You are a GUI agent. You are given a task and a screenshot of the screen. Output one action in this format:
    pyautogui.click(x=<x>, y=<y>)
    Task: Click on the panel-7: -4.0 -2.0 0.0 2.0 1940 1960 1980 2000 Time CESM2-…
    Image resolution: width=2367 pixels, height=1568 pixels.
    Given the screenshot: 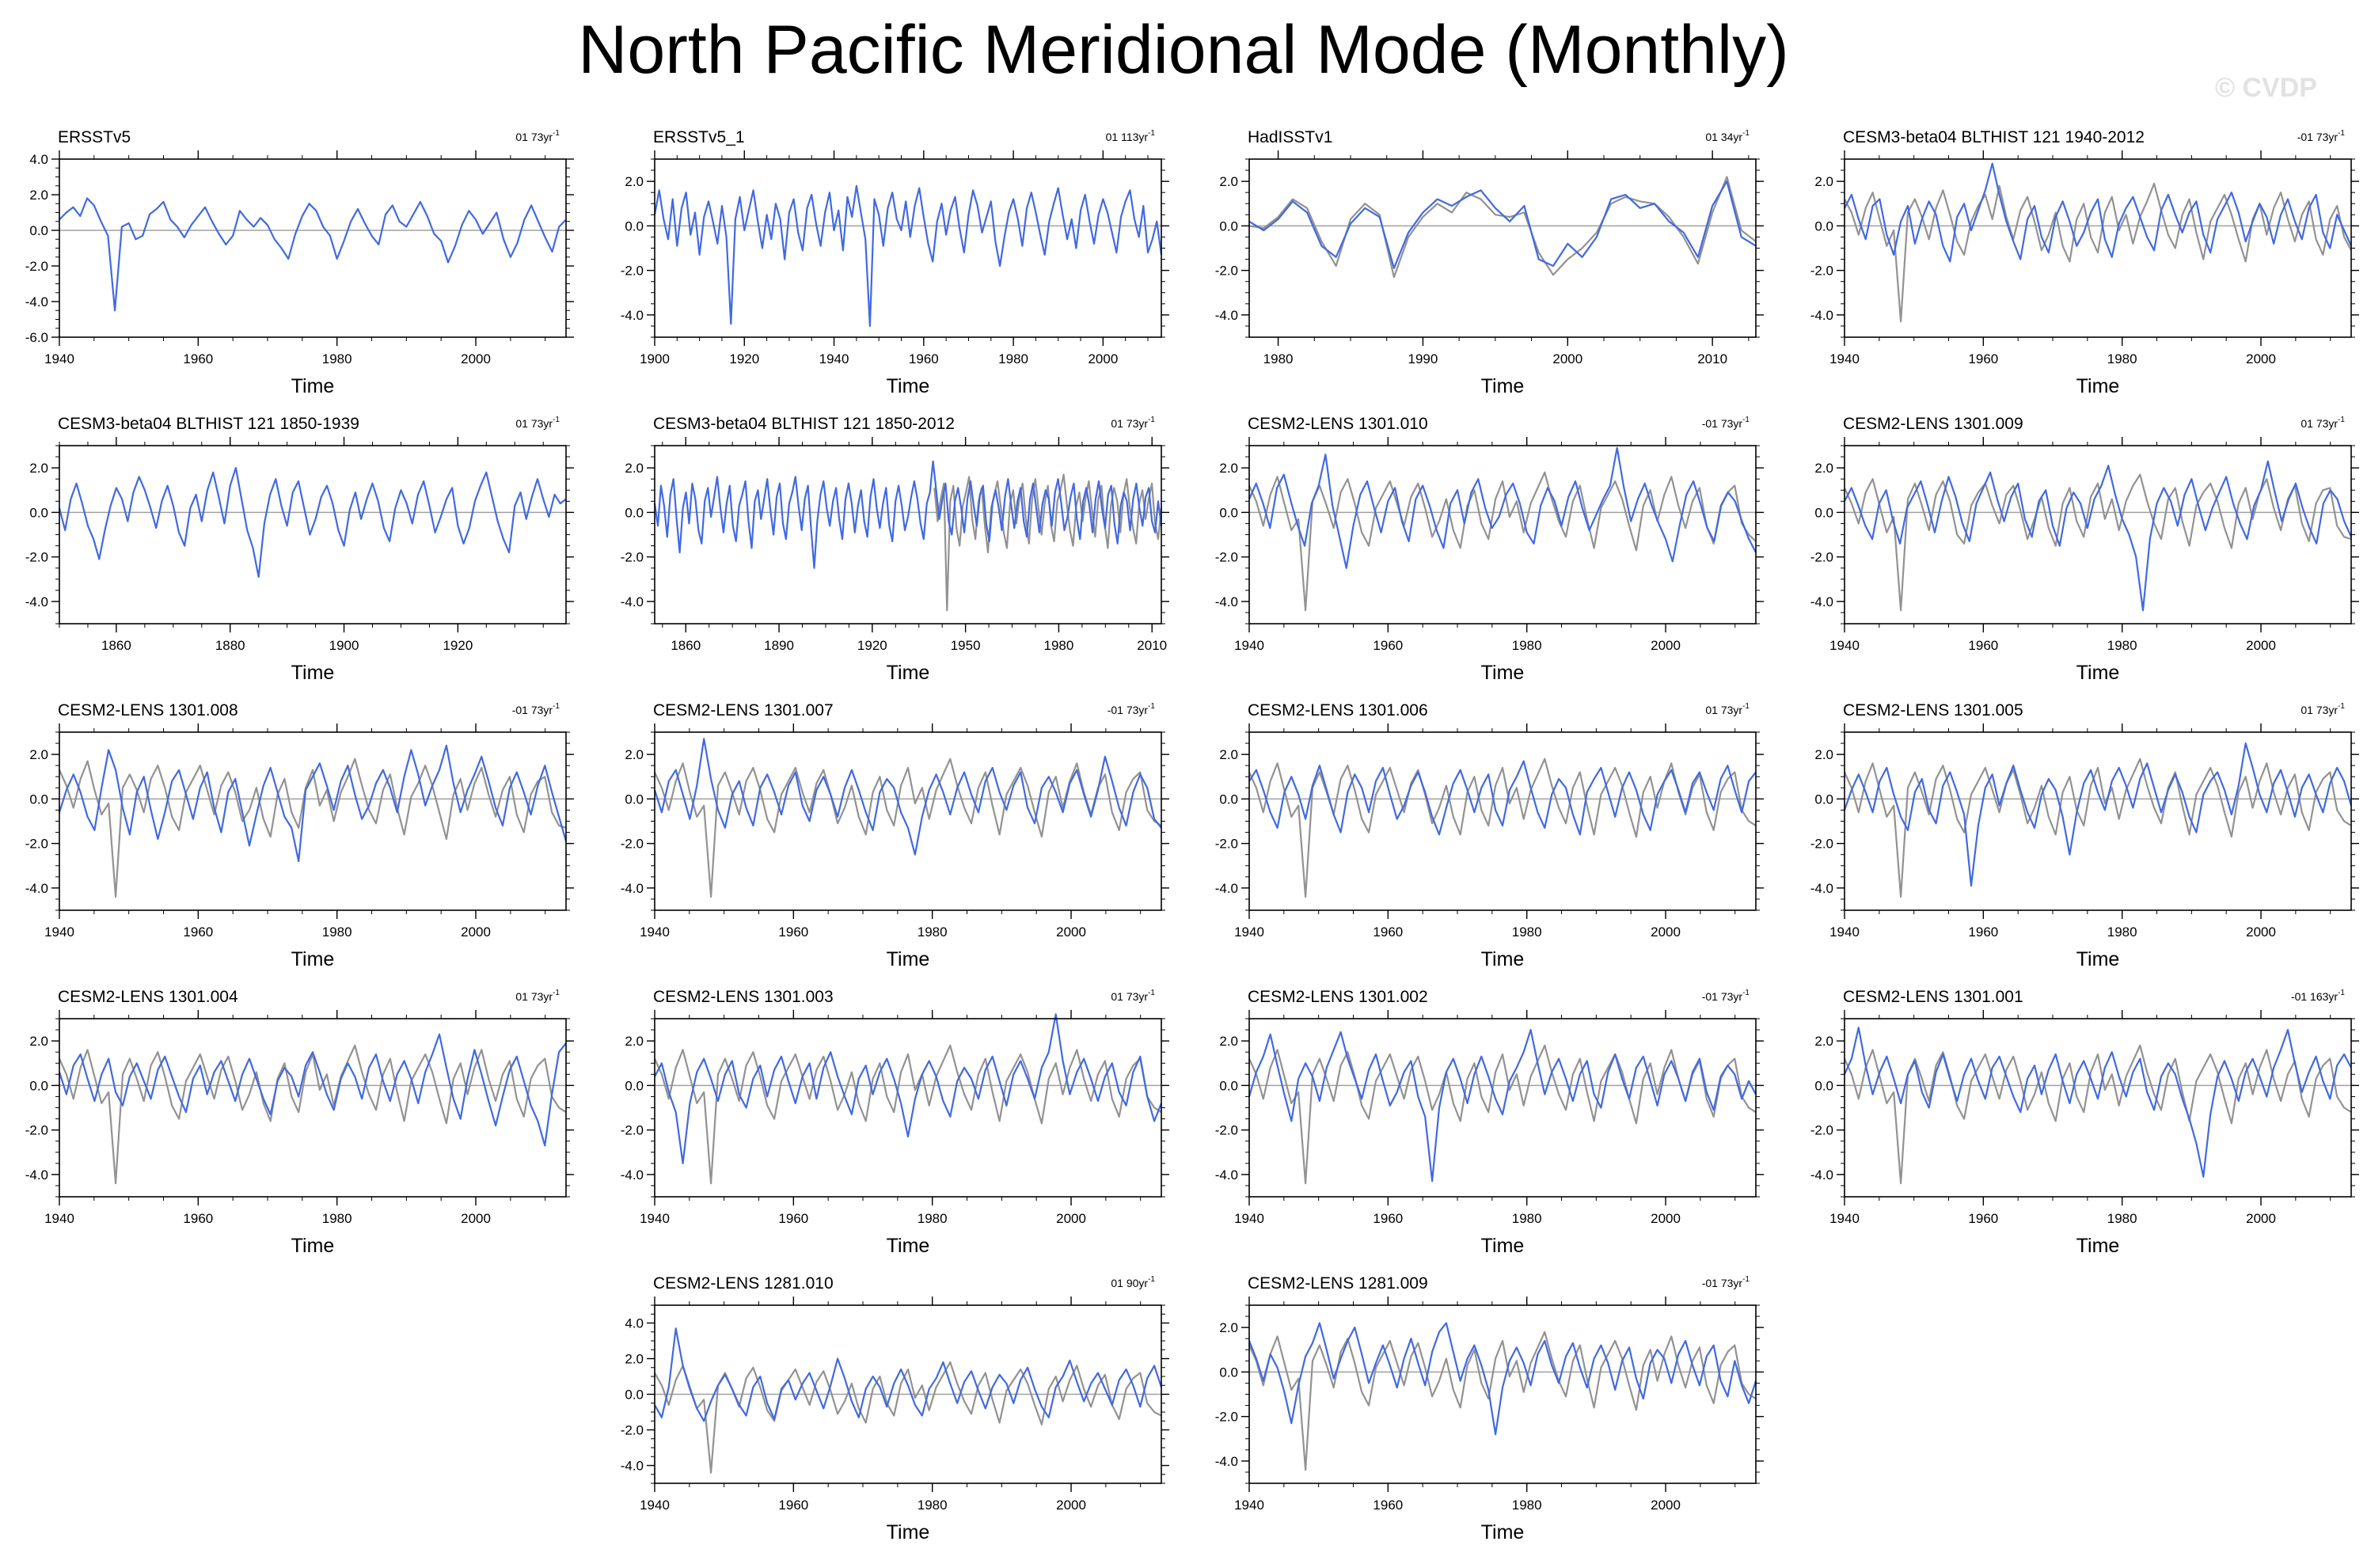 What is the action you would take?
    pyautogui.click(x=1489, y=549)
    